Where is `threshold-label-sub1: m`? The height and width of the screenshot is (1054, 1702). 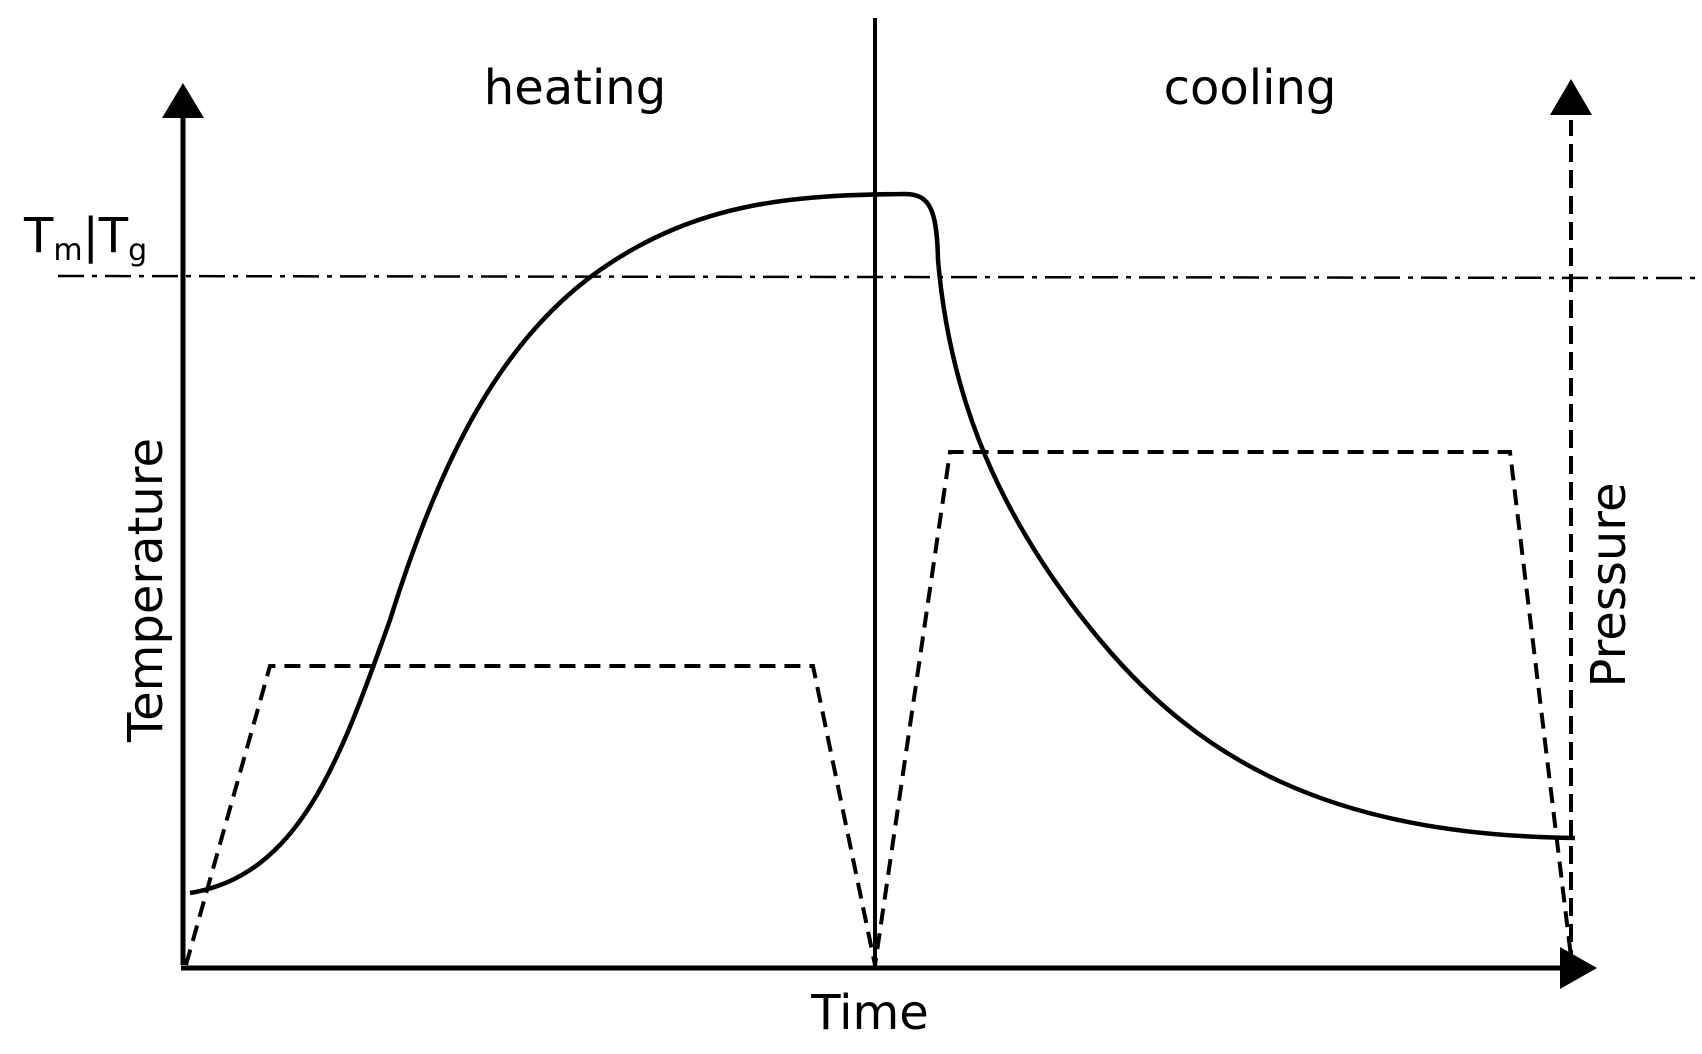 threshold-label-sub1: m is located at coordinates (67, 250).